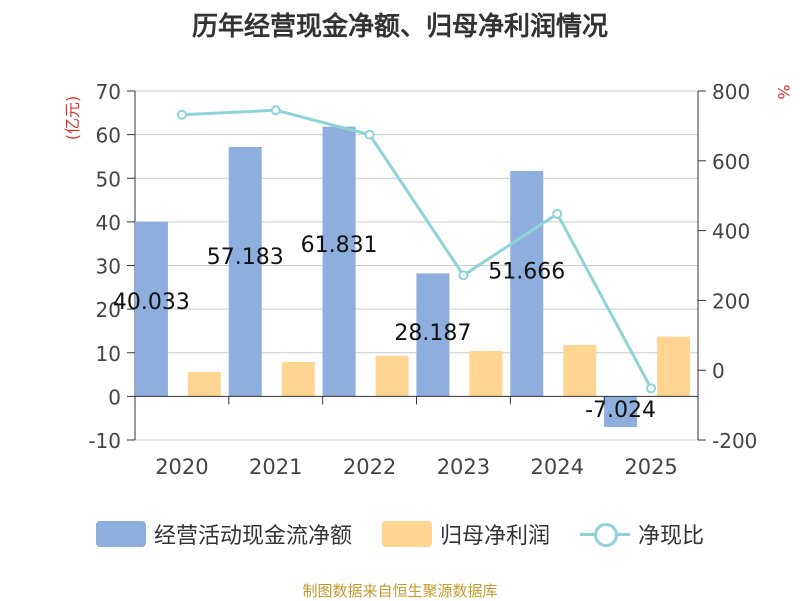 The height and width of the screenshot is (601, 800). I want to click on legend-item-cashflow: 经营活动现金流净额, so click(223, 534).